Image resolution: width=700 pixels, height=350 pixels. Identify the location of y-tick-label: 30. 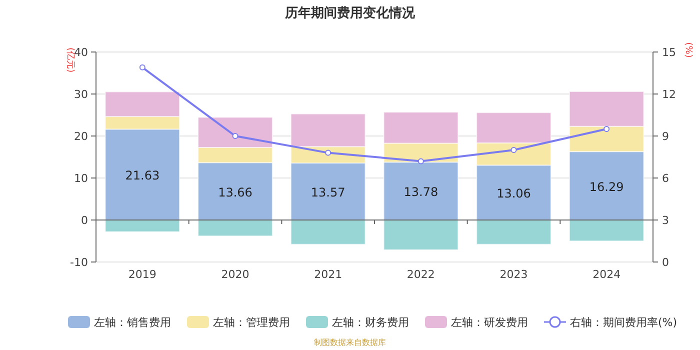
(81, 94).